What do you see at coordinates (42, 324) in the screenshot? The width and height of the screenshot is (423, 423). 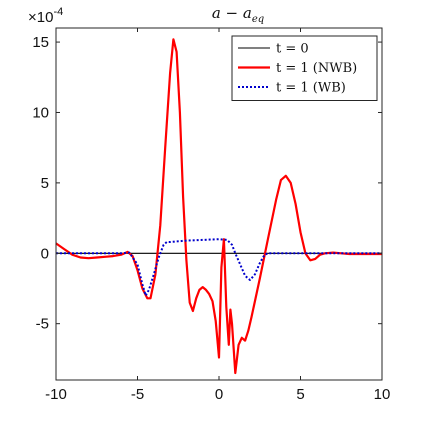 I see `y-tick-label: -5` at bounding box center [42, 324].